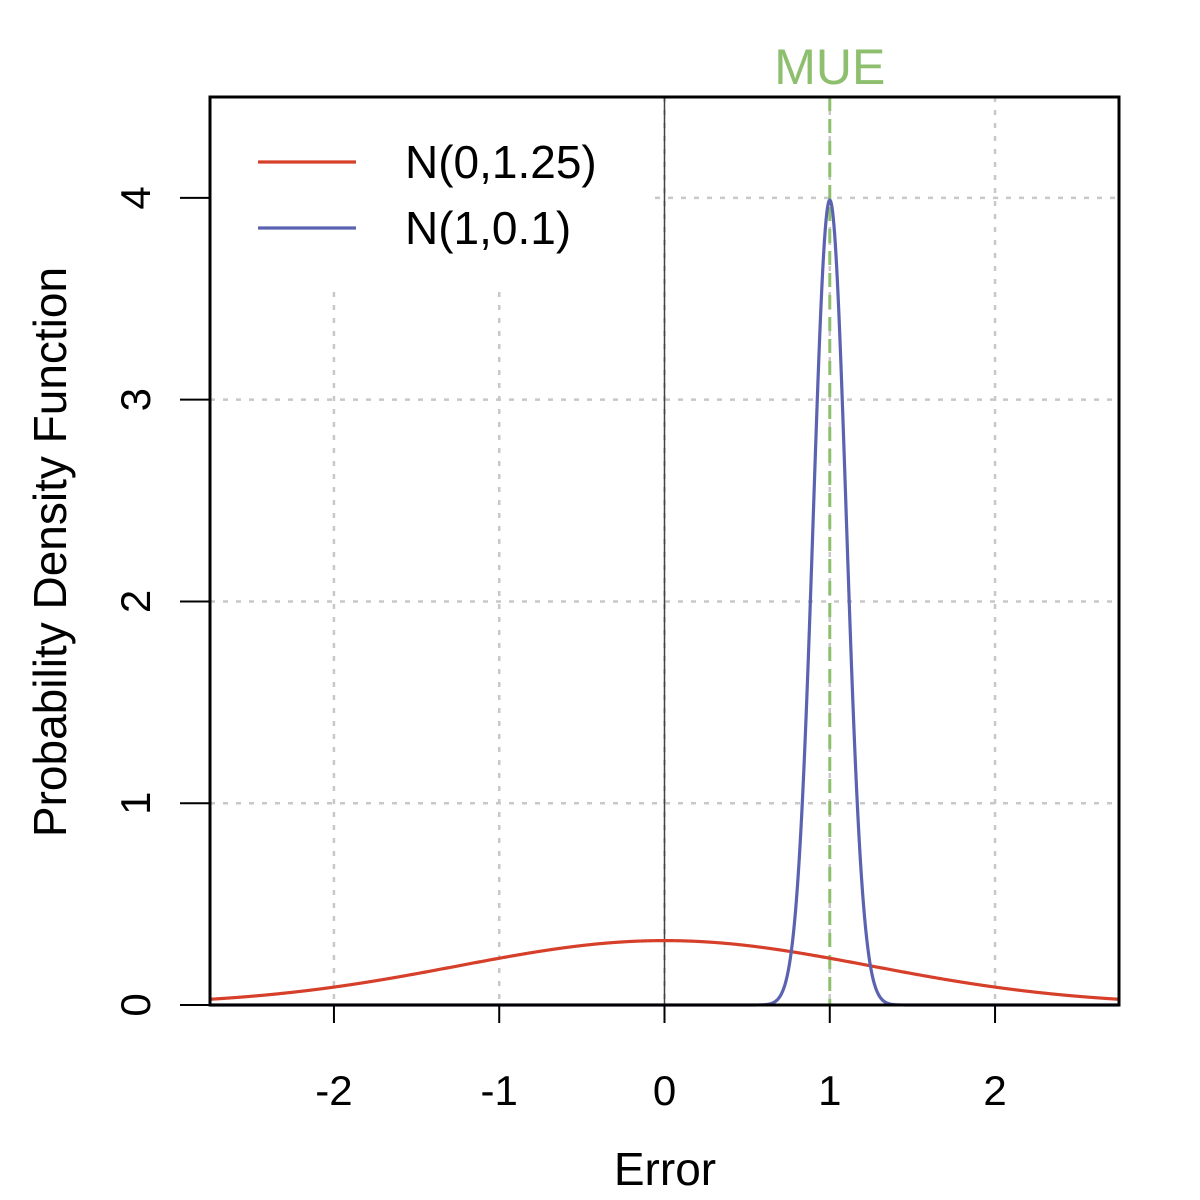 The width and height of the screenshot is (1200, 1200). What do you see at coordinates (499, 1090) in the screenshot?
I see `x-tick-label: -1` at bounding box center [499, 1090].